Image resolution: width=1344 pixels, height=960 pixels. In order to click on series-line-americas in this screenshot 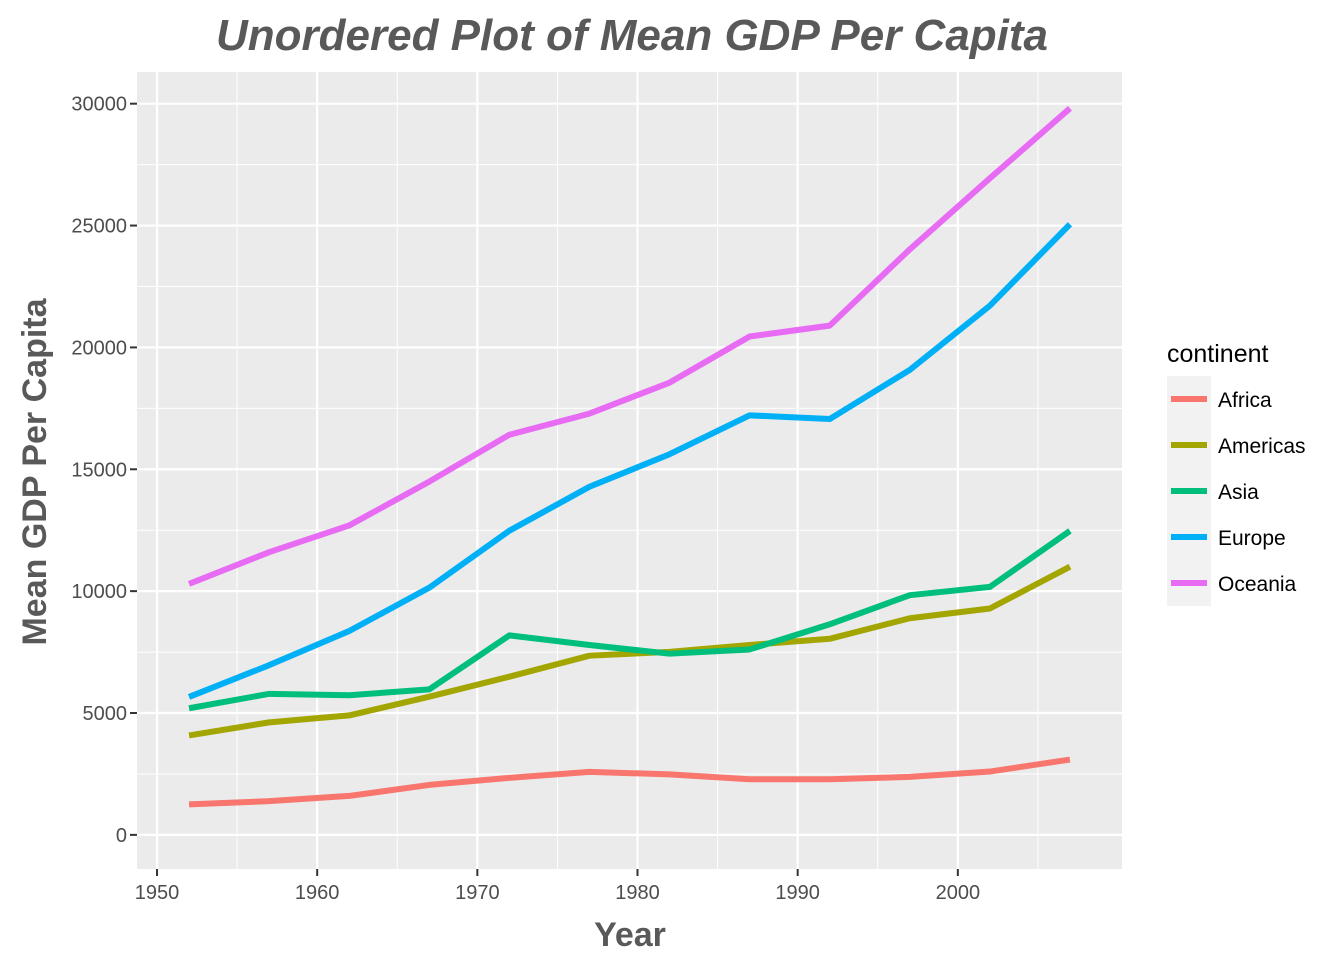, I will do `click(630, 651)`.